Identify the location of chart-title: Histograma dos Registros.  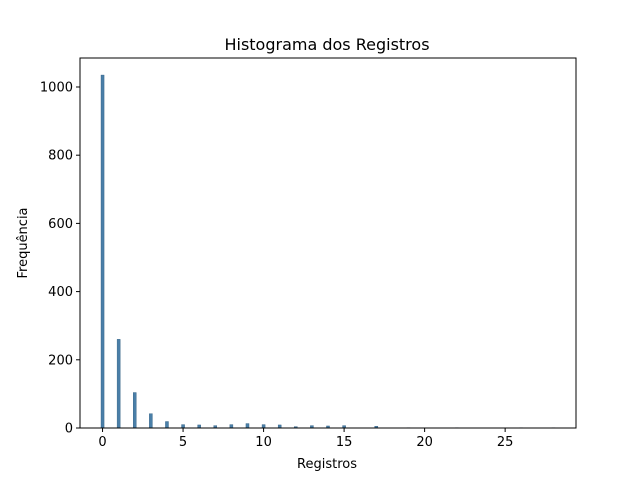
(326, 44).